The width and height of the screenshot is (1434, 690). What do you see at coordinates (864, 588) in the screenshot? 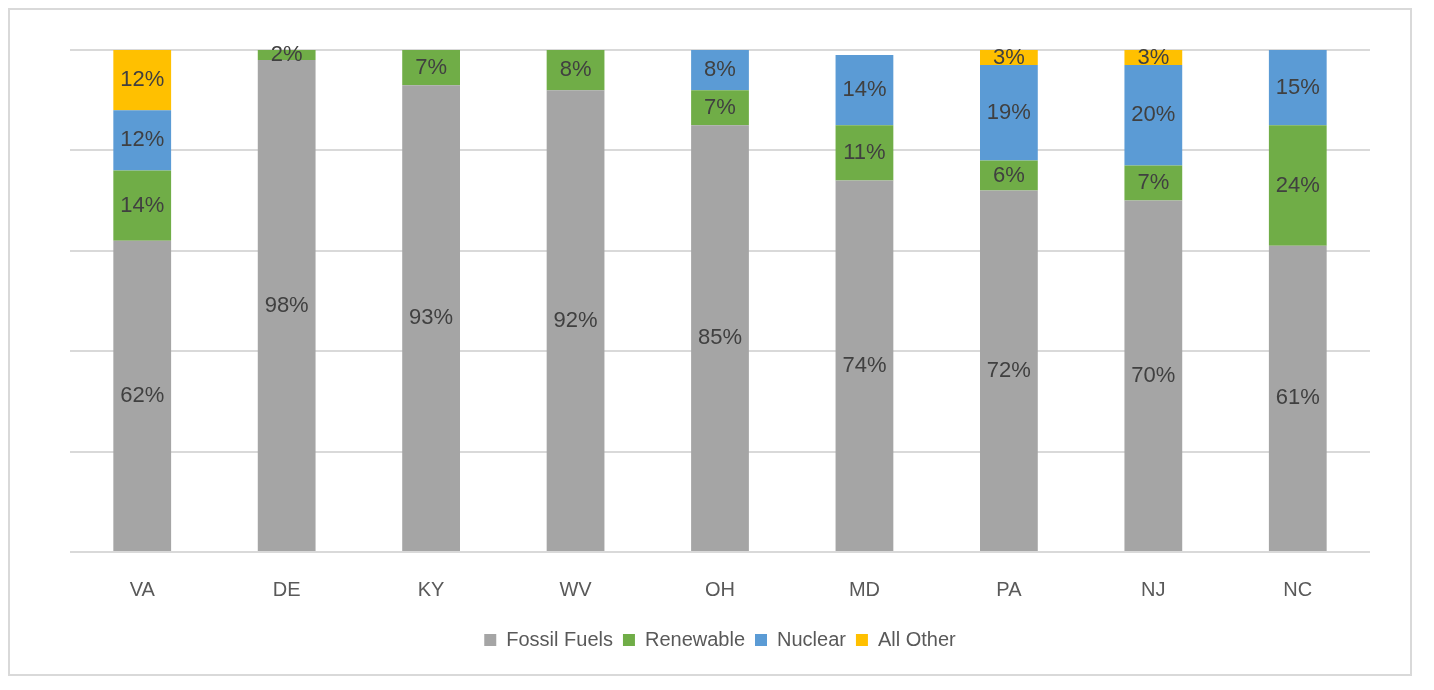
I see `x-tick-label: MD` at bounding box center [864, 588].